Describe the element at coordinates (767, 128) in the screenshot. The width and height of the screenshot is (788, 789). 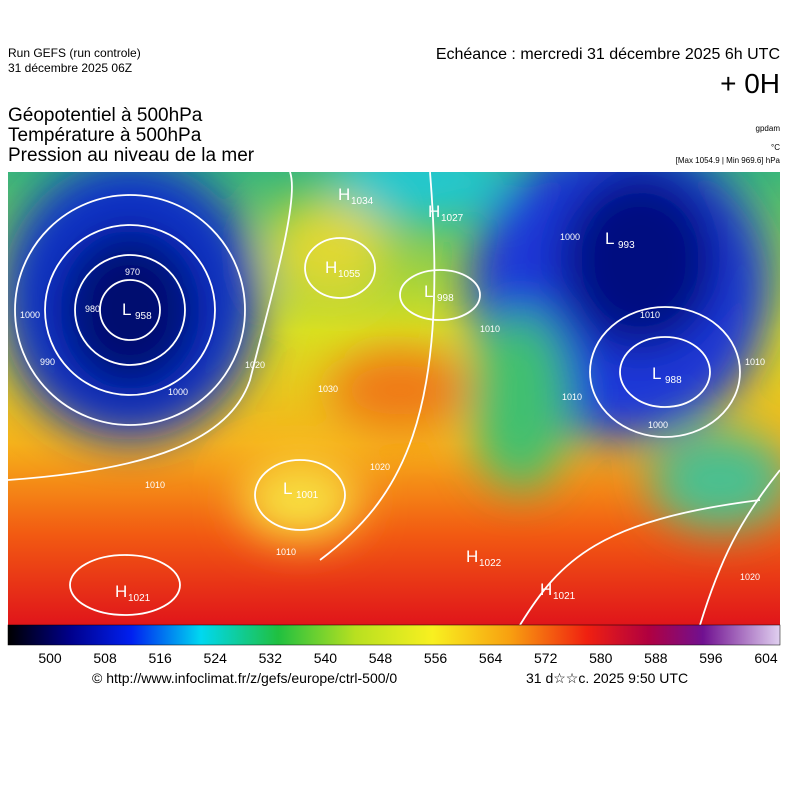
I see `unit: gpdam` at that location.